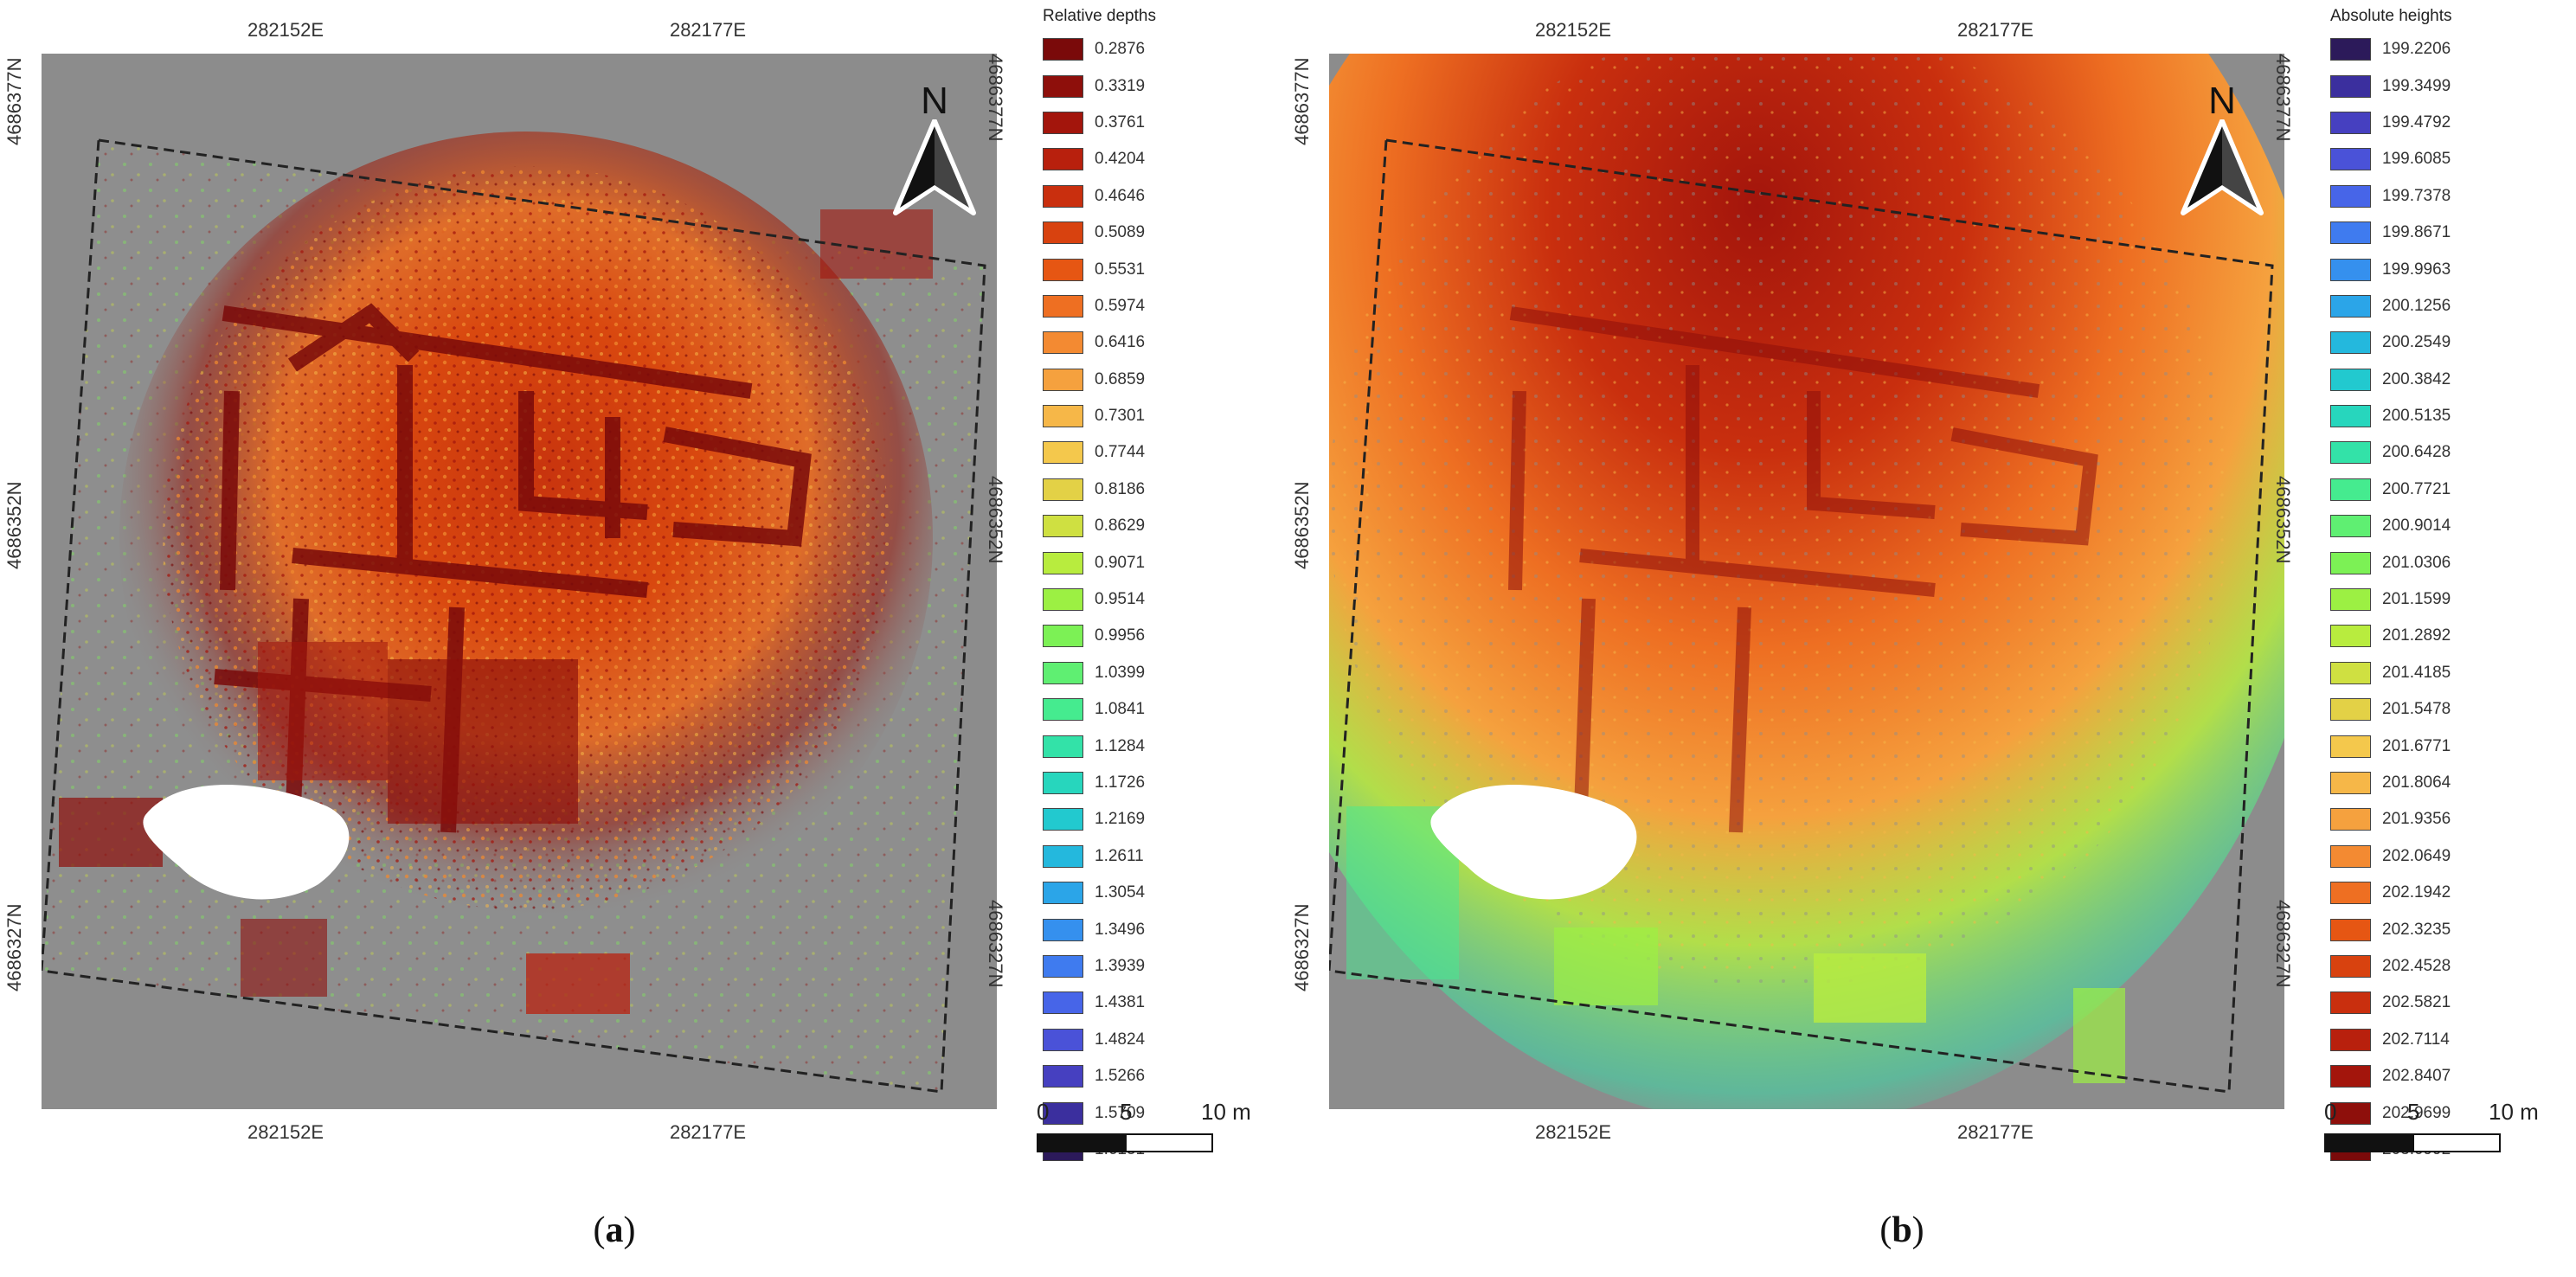  What do you see at coordinates (2452, 196) in the screenshot?
I see `legend-item: 199.7378` at bounding box center [2452, 196].